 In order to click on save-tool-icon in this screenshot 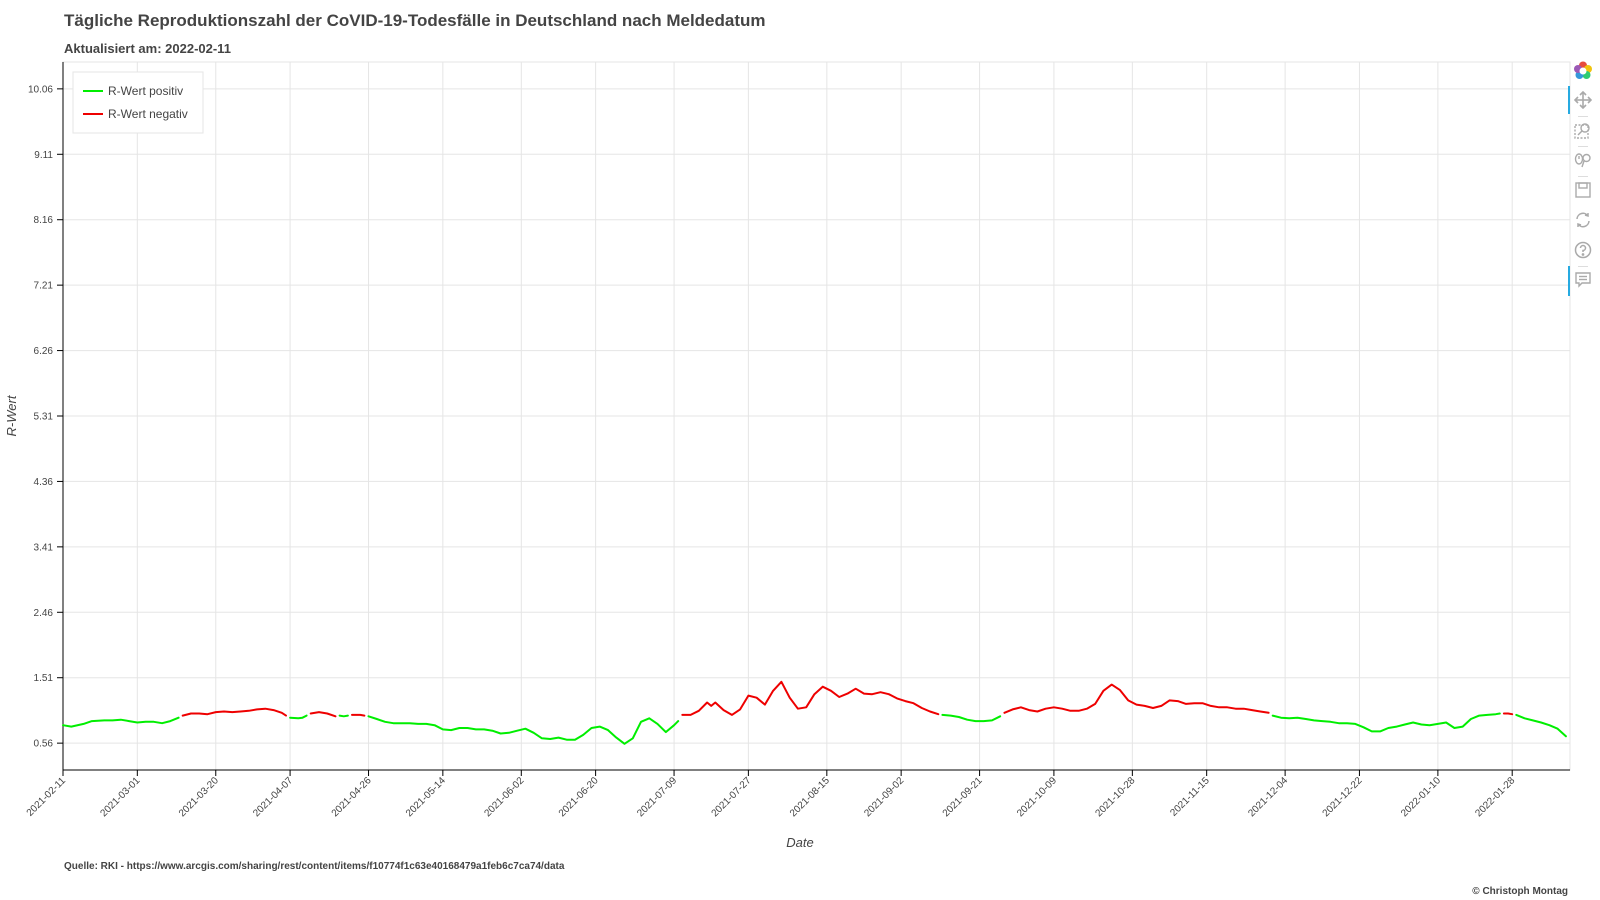, I will do `click(1583, 190)`.